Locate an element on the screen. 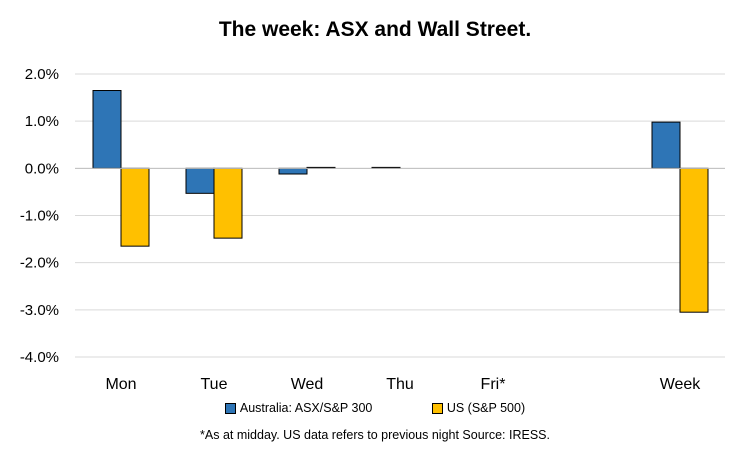 This screenshot has width=750, height=450. legend-label-us: US (S&P 500) is located at coordinates (486, 408).